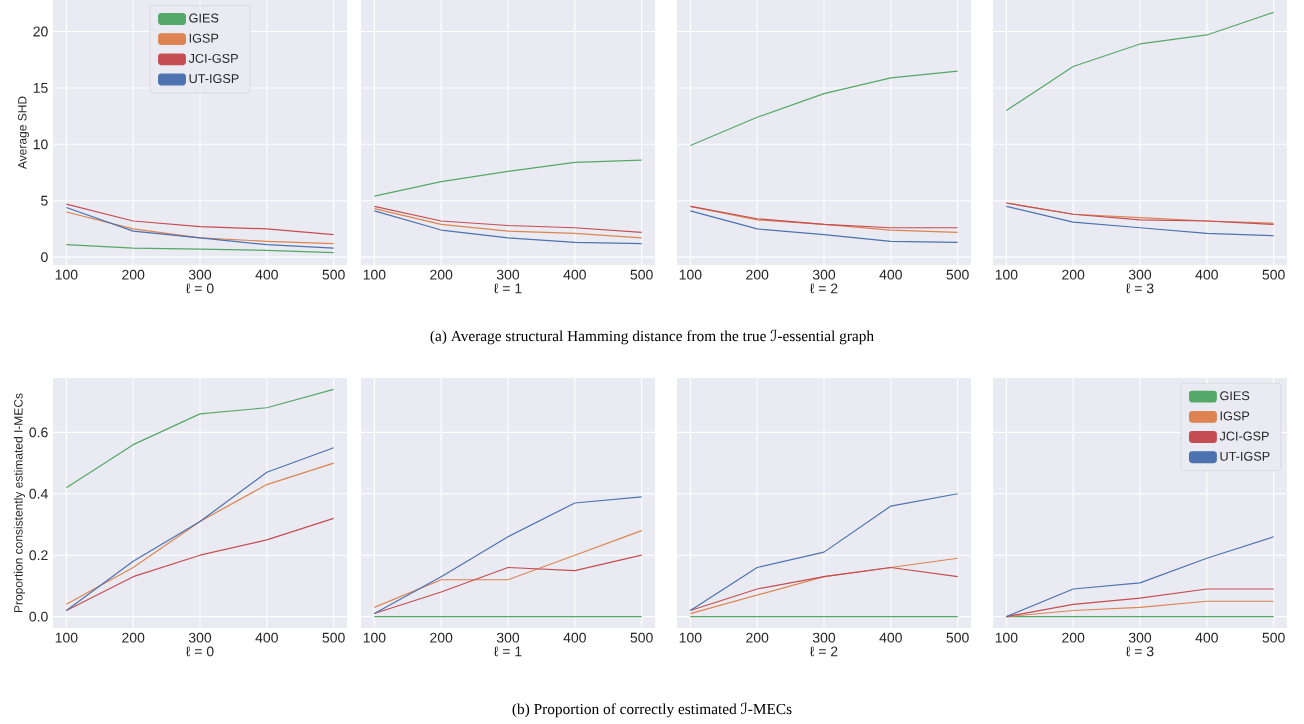 The height and width of the screenshot is (724, 1304). Describe the element at coordinates (44, 257) in the screenshot. I see `y-tick-label: 0` at that location.